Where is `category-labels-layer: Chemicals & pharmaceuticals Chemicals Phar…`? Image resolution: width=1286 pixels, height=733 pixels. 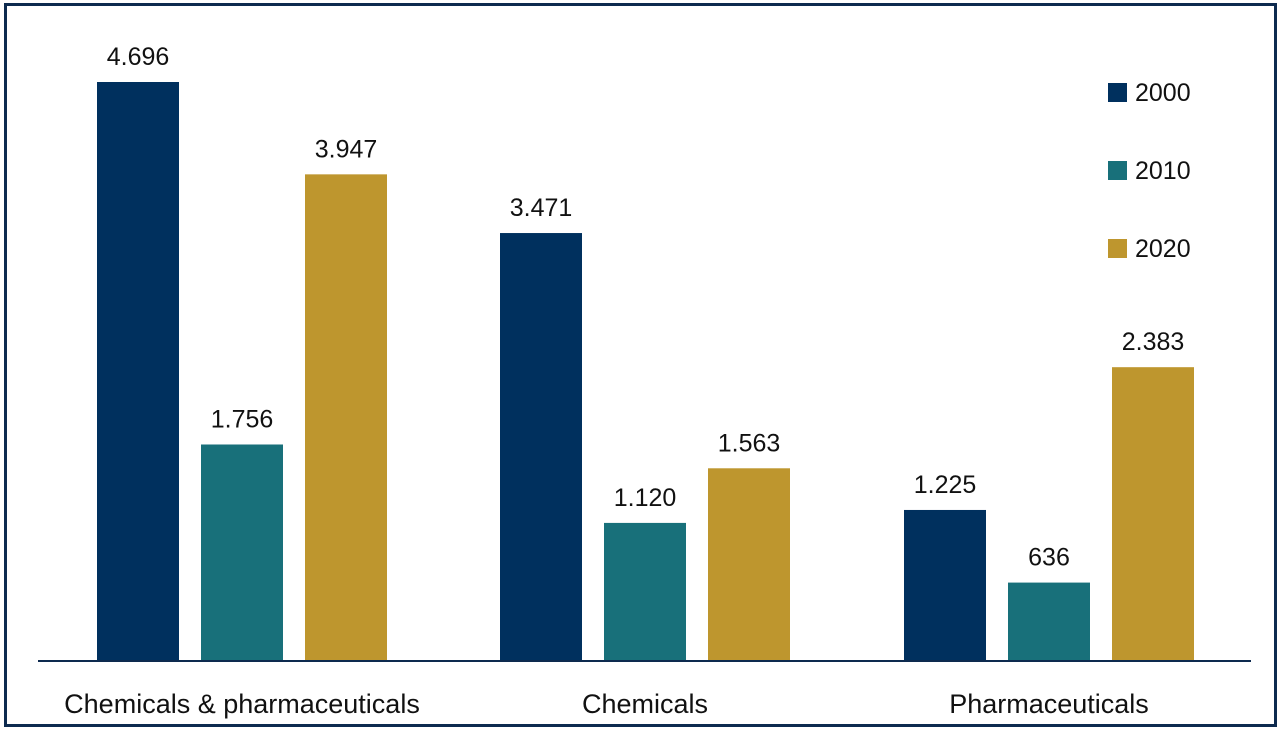 category-labels-layer: Chemicals & pharmaceuticals Chemicals Phar… is located at coordinates (606, 704).